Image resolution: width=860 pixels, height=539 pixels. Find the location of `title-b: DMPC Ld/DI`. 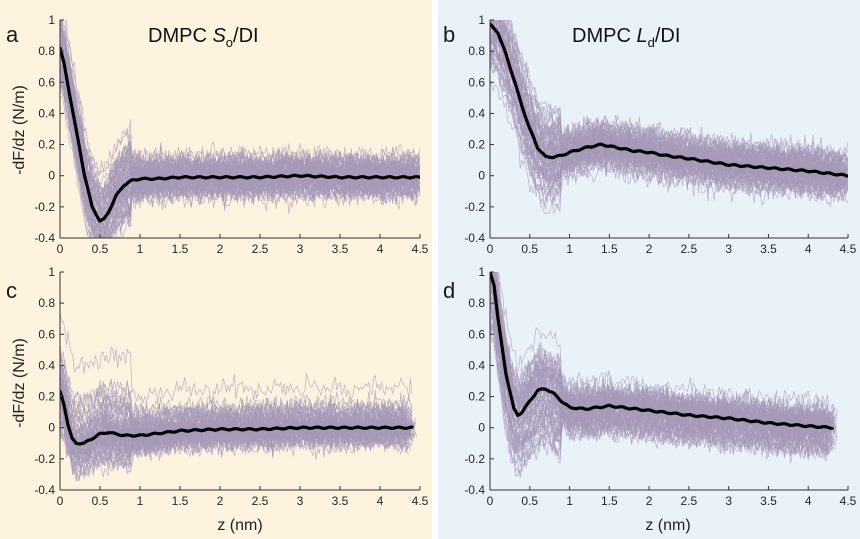

title-b: DMPC Ld/DI is located at coordinates (626, 37).